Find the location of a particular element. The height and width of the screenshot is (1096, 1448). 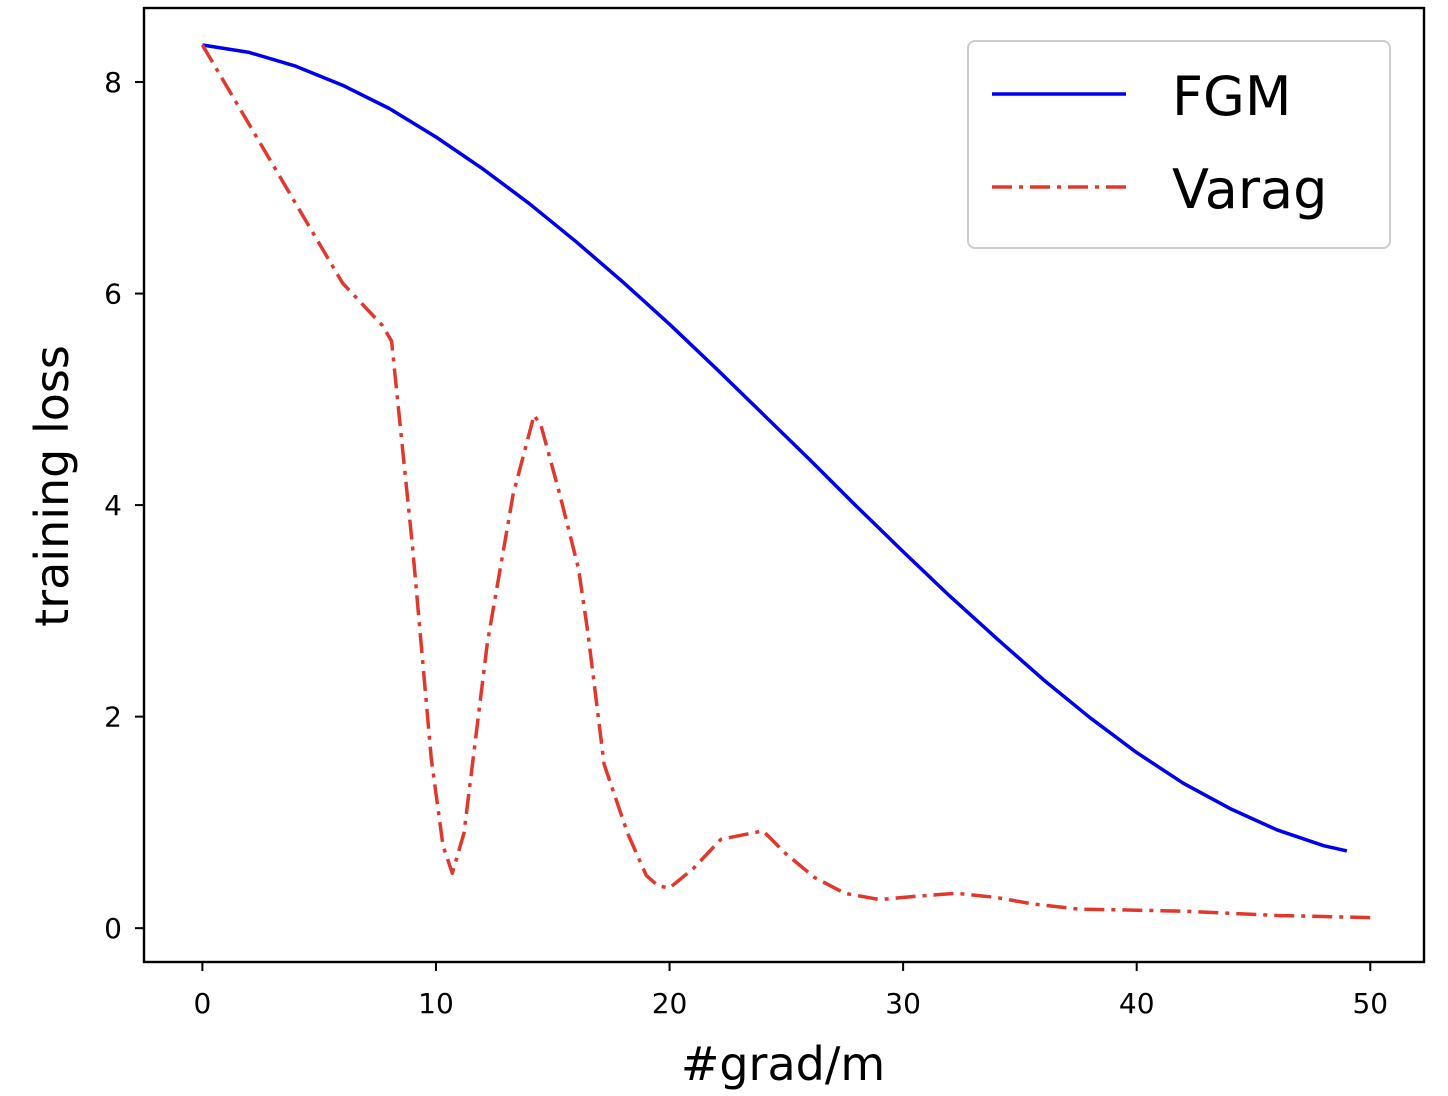

x-axis-title: #grad/m is located at coordinates (783, 1064).